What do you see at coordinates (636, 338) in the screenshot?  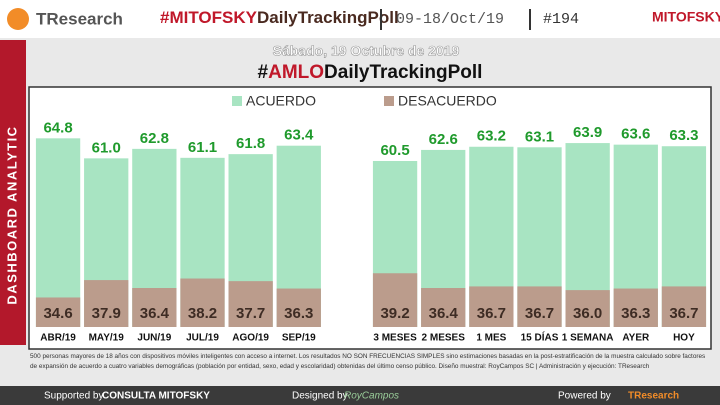 I see `x-tick-label: AYER` at bounding box center [636, 338].